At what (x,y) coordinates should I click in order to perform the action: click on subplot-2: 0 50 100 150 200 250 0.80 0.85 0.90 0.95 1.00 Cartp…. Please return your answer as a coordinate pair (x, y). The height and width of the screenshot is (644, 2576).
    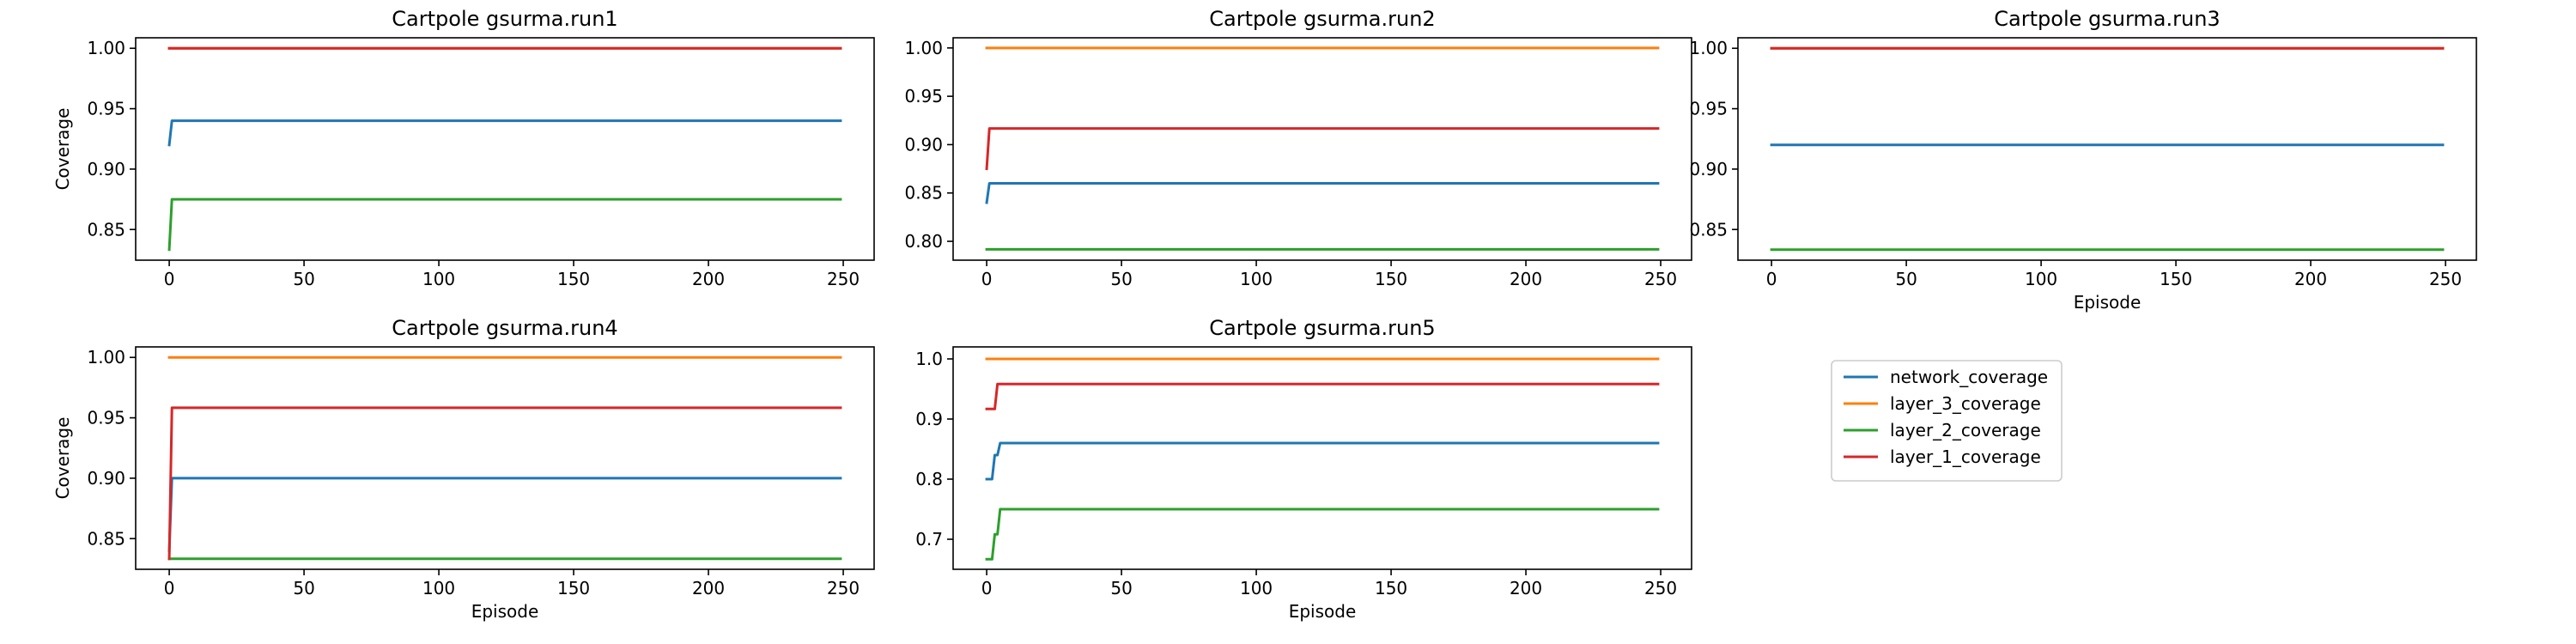
    Looking at the image, I should click on (1298, 148).